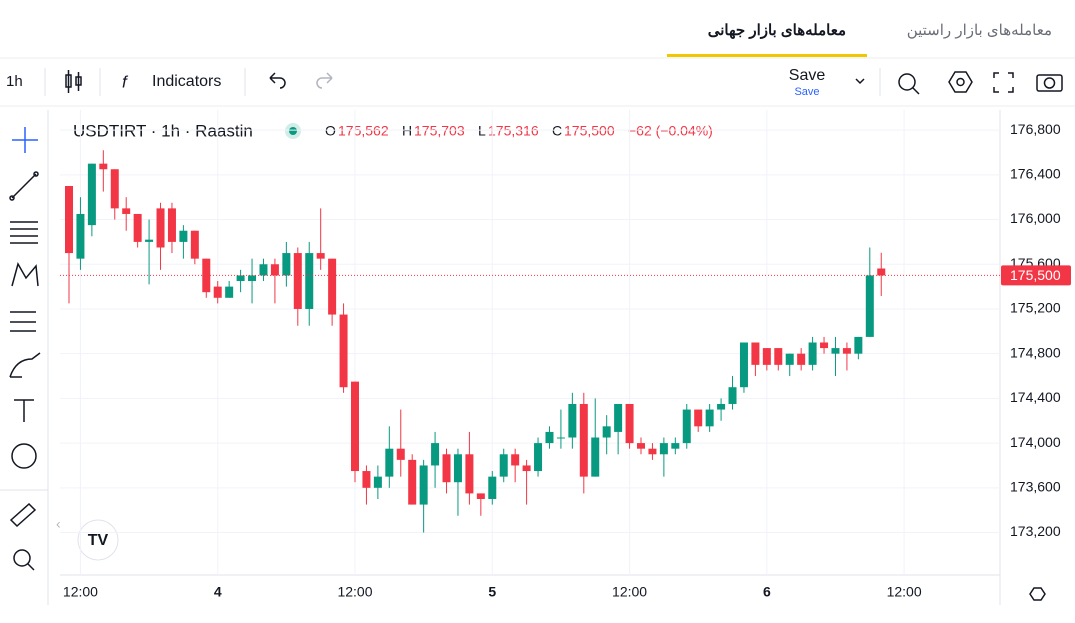 This screenshot has width=1075, height=623. What do you see at coordinates (482, 131) in the screenshot?
I see `l-label: L` at bounding box center [482, 131].